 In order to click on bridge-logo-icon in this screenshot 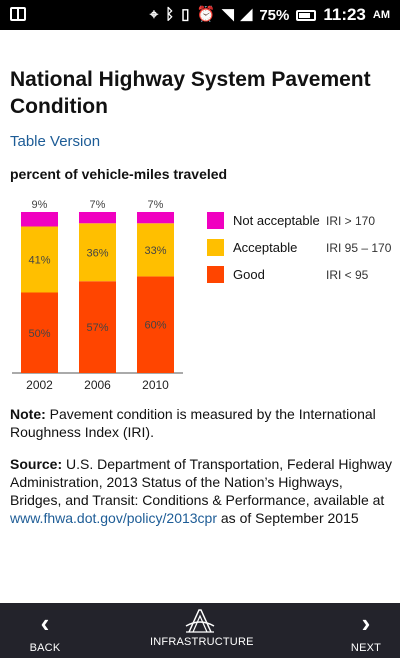, I will do `click(200, 621)`.